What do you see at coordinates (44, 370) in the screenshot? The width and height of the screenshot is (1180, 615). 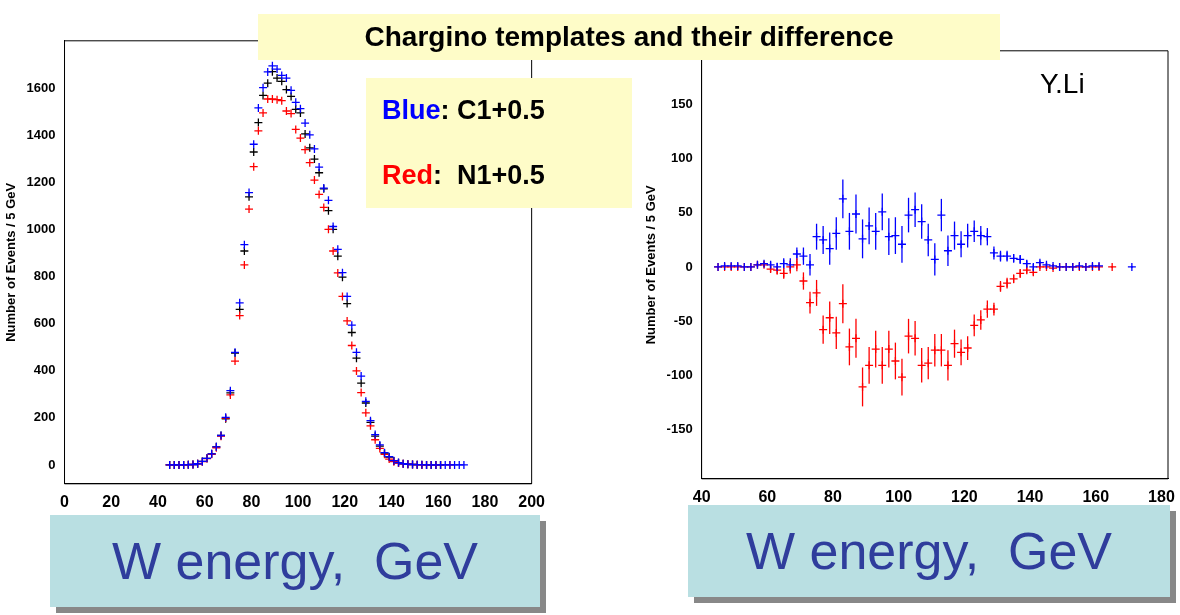 I see `y-tick-label: 400` at bounding box center [44, 370].